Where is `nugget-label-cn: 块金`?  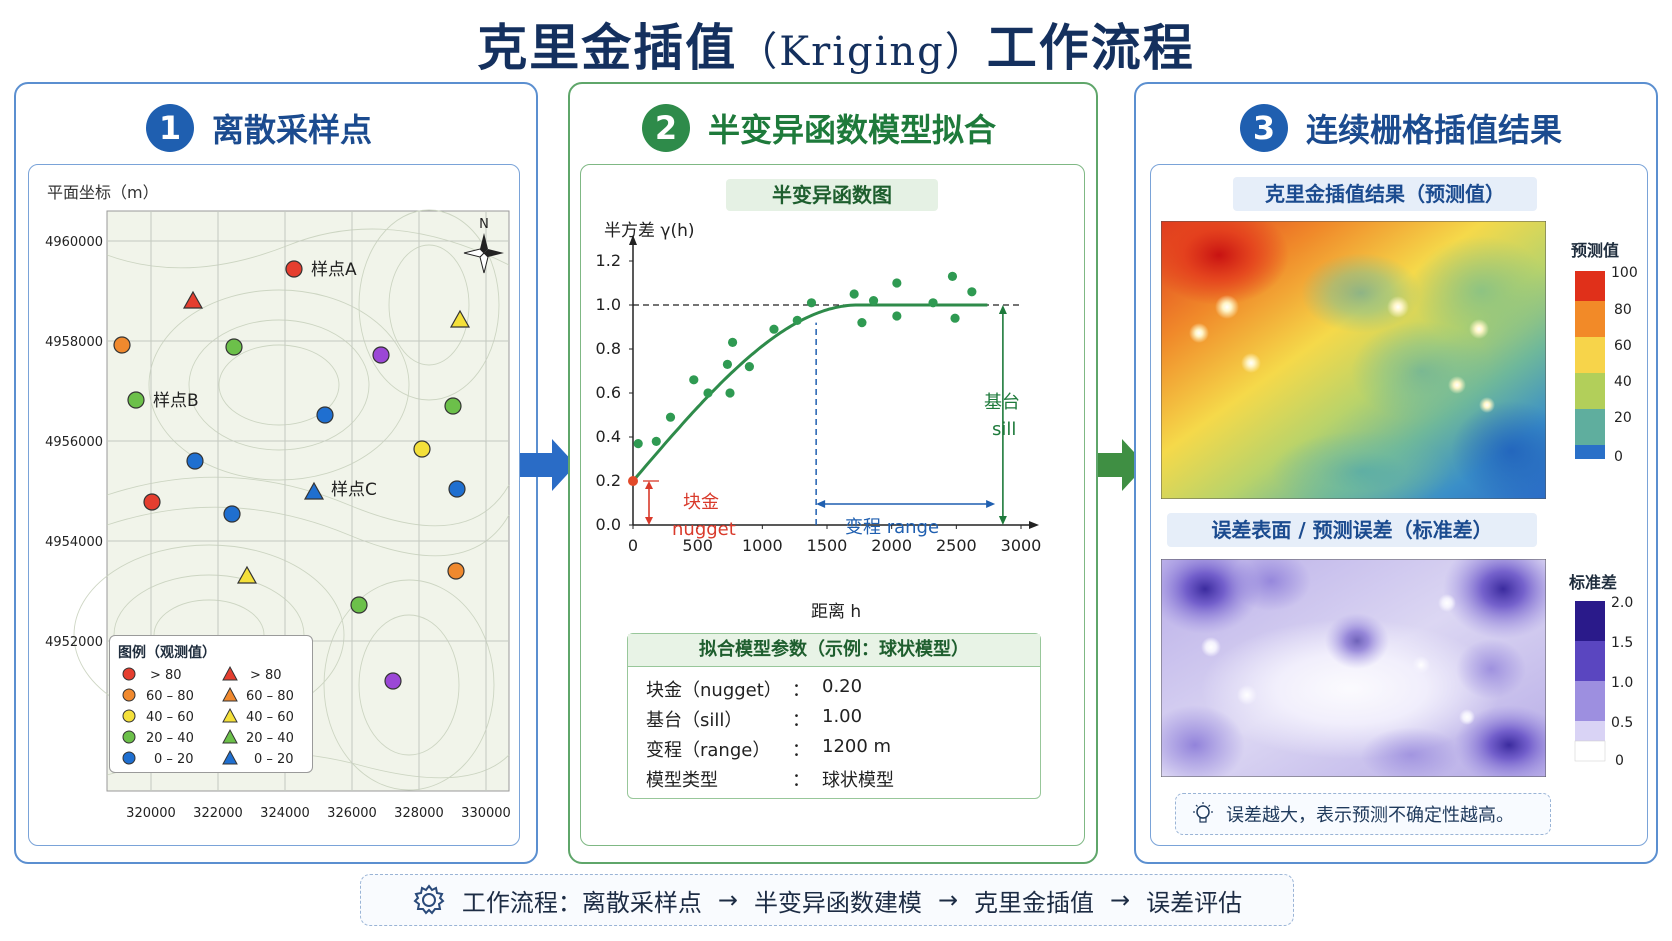
nugget-label-cn: 块金 is located at coordinates (701, 502).